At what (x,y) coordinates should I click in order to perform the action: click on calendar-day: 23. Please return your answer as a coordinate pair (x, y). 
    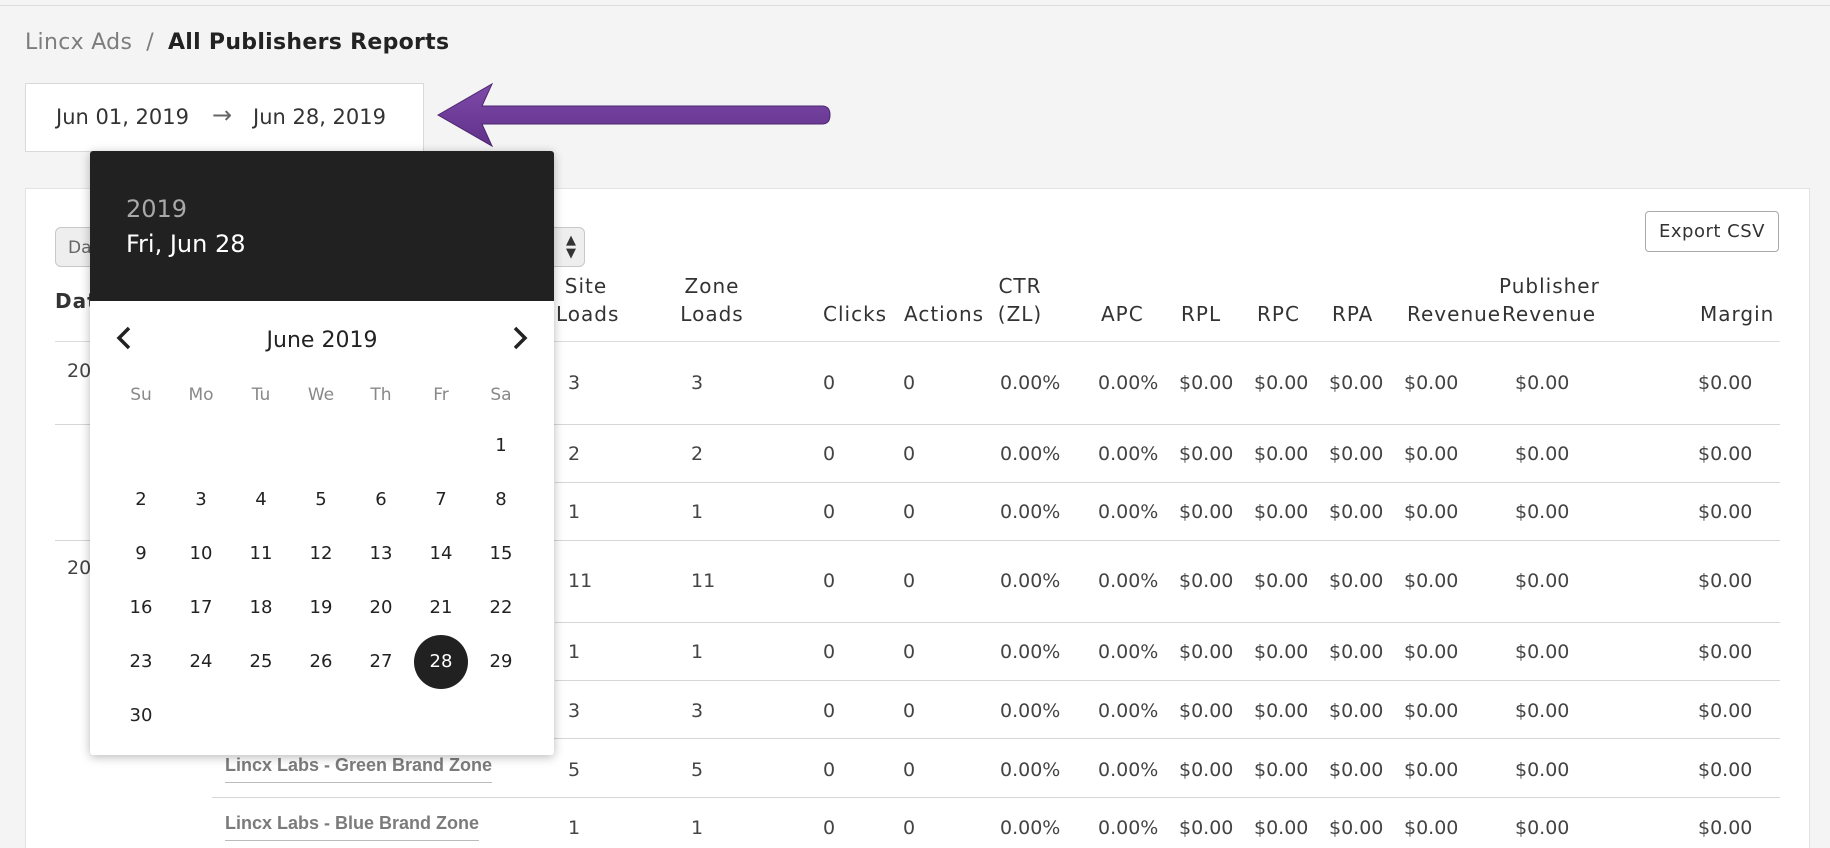
    Looking at the image, I should click on (141, 661).